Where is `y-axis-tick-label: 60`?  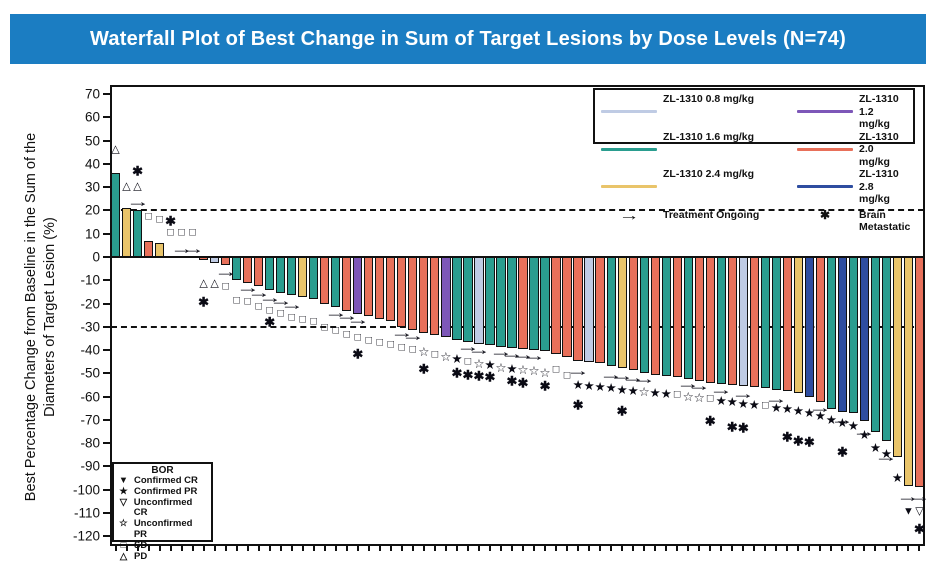
y-axis-tick-label: 60 is located at coordinates (92, 117).